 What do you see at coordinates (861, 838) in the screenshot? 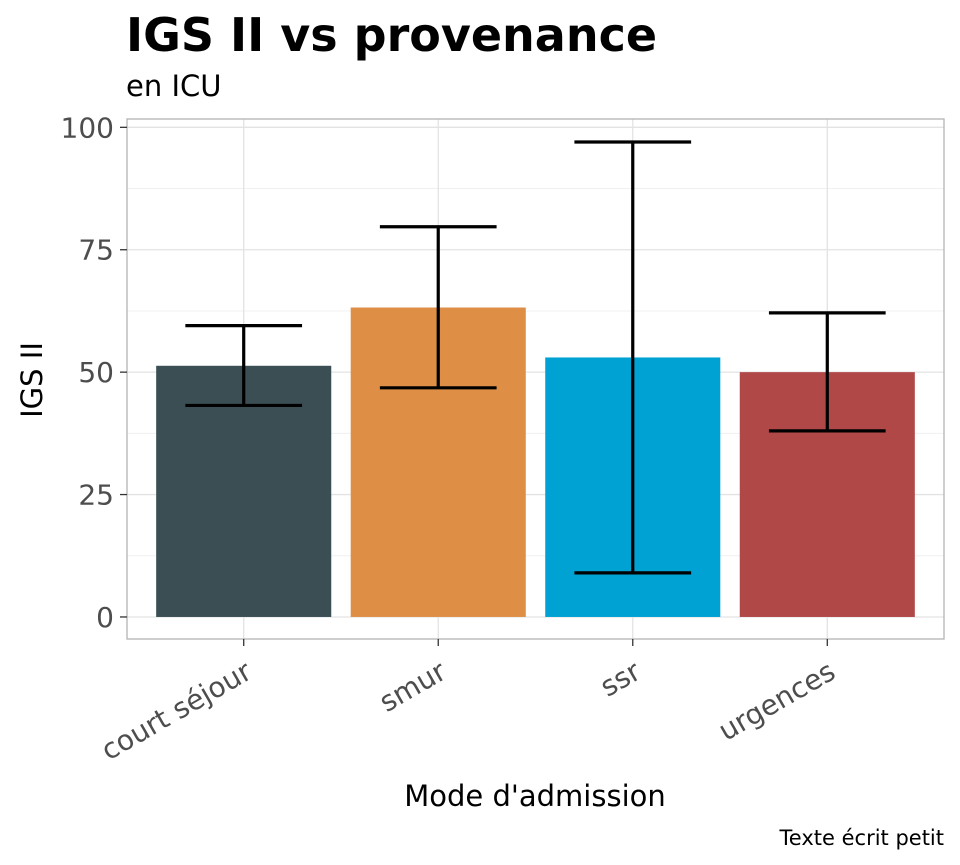
I see `caption: Texte écrit petit` at bounding box center [861, 838].